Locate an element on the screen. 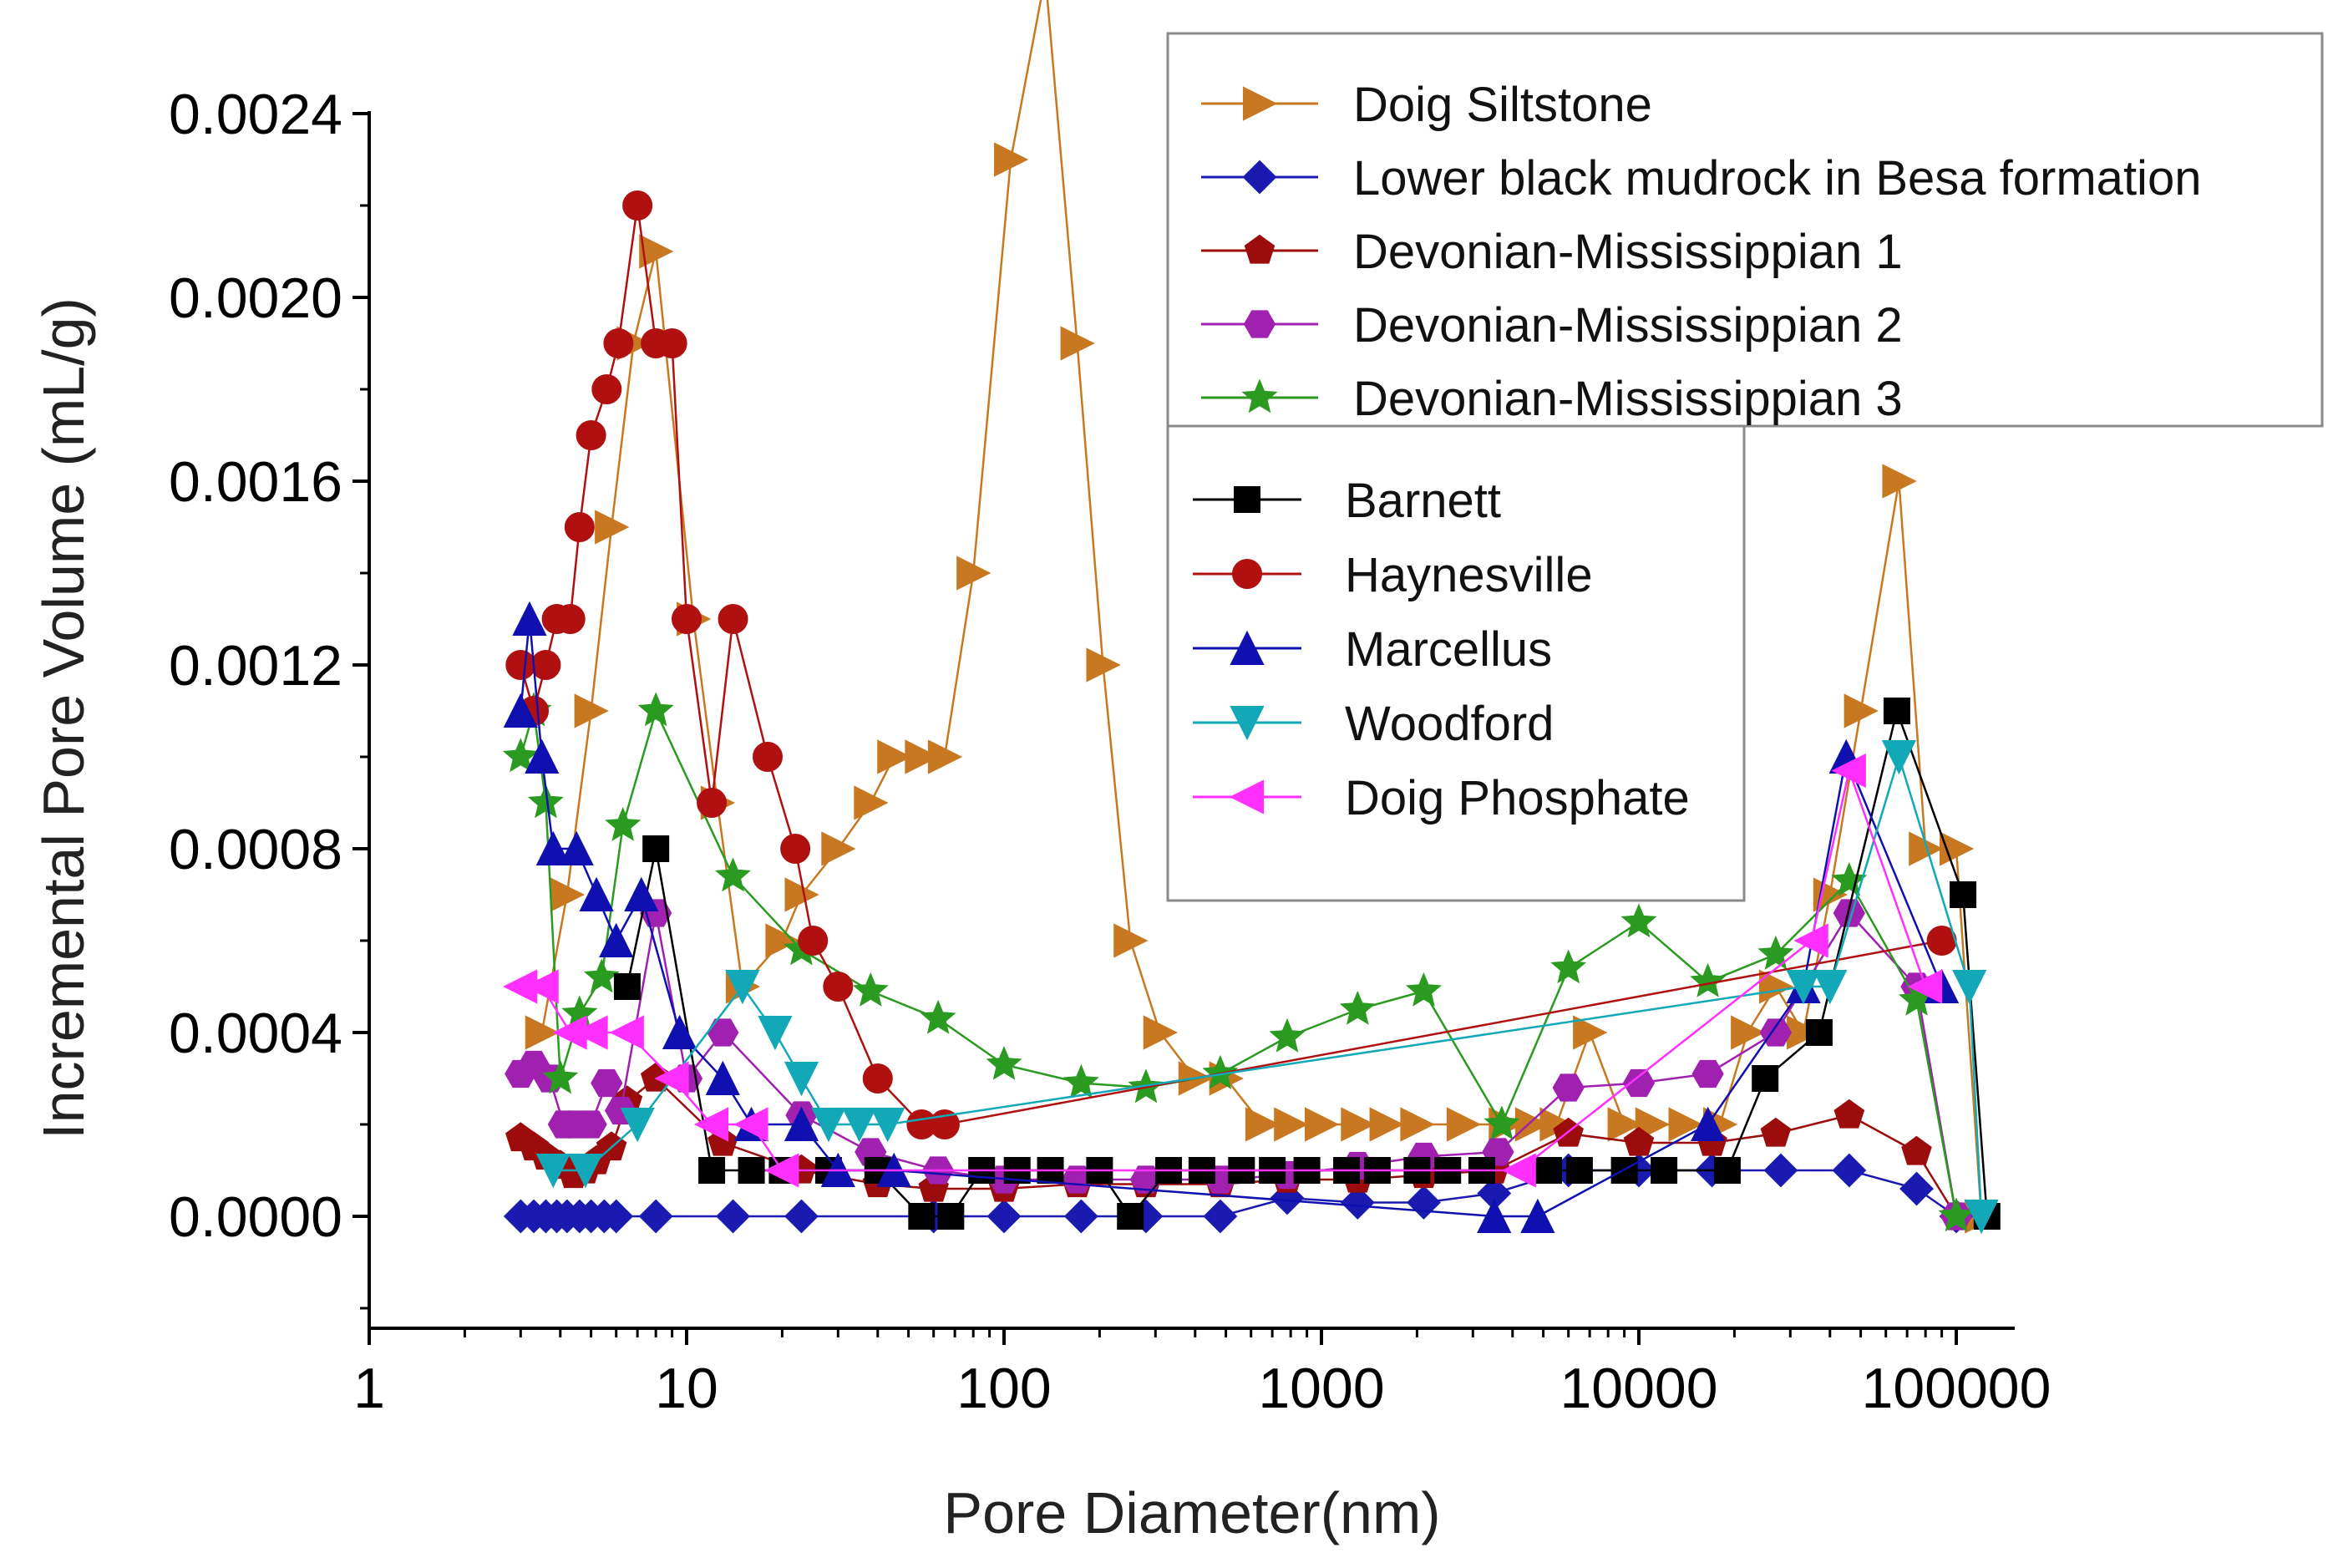 This screenshot has height=1568, width=2338. legend-marker-woodford is located at coordinates (1247, 723).